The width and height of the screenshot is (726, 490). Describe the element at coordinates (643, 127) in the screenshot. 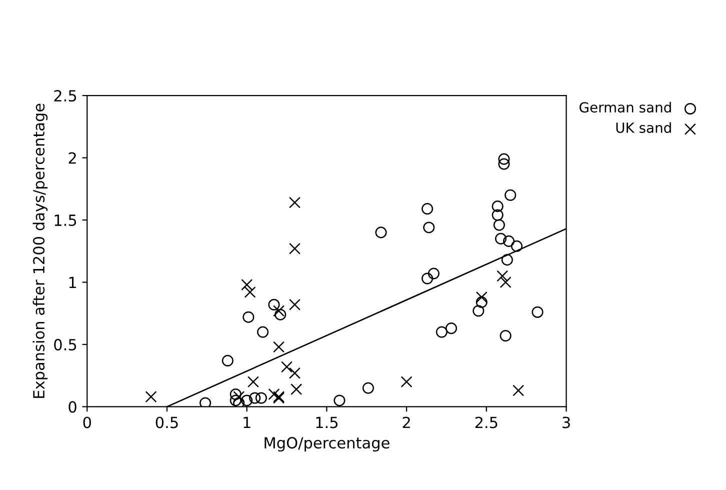

I see `legend-label: UK sand` at that location.